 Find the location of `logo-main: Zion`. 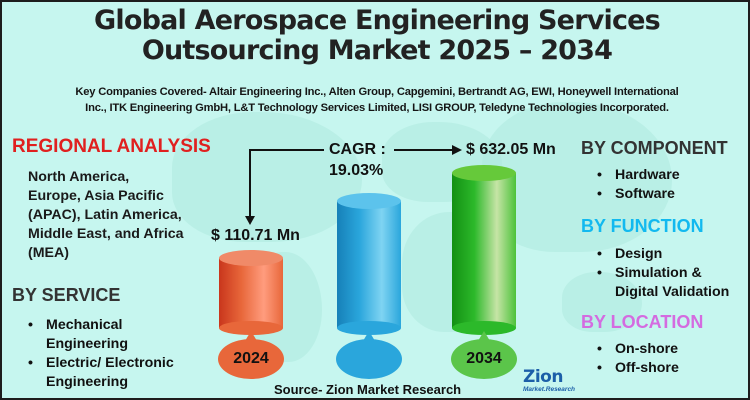

logo-main: Zion is located at coordinates (543, 377).